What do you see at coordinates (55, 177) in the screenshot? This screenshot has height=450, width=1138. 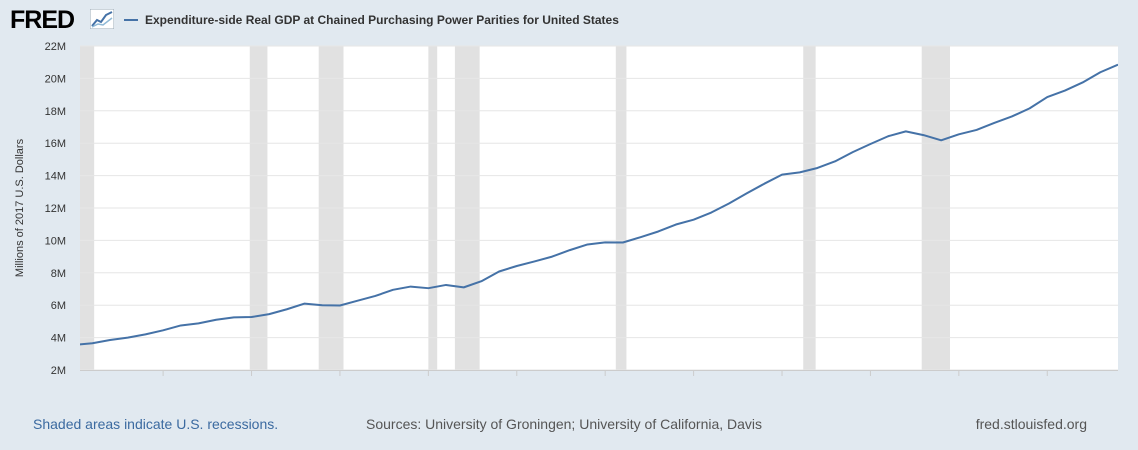 I see `y-tick-label: 14M` at bounding box center [55, 177].